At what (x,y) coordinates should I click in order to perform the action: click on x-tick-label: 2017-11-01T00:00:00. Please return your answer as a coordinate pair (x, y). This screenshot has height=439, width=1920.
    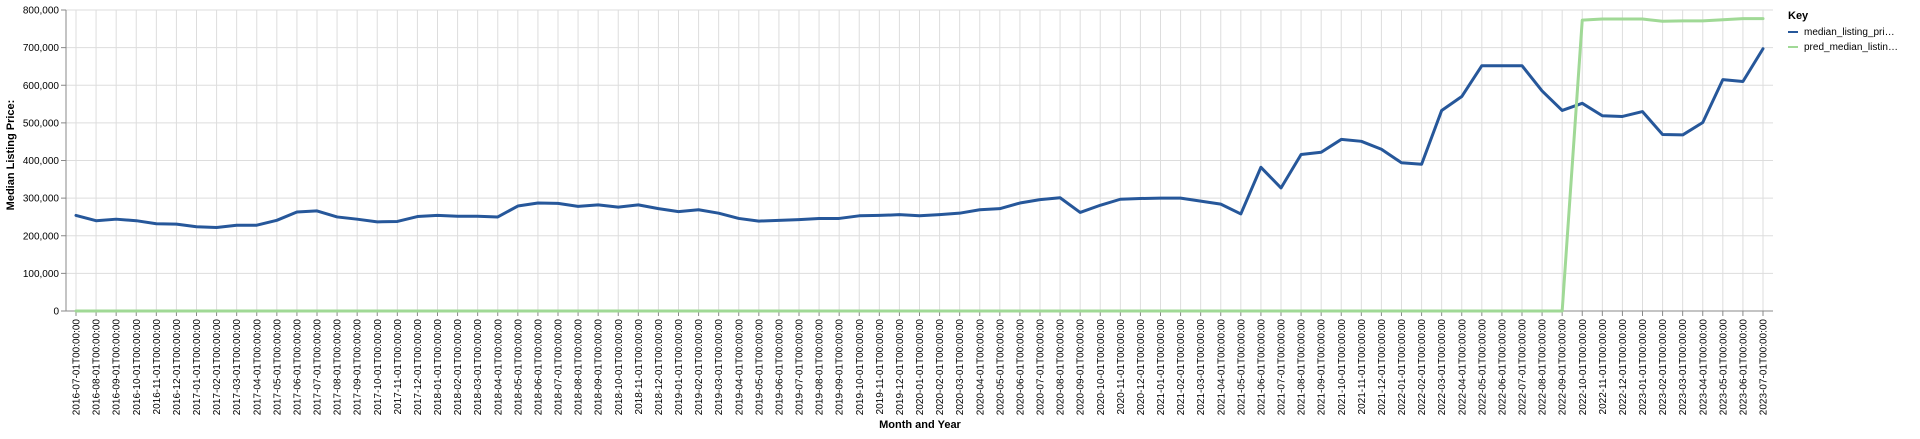
    Looking at the image, I should click on (398, 367).